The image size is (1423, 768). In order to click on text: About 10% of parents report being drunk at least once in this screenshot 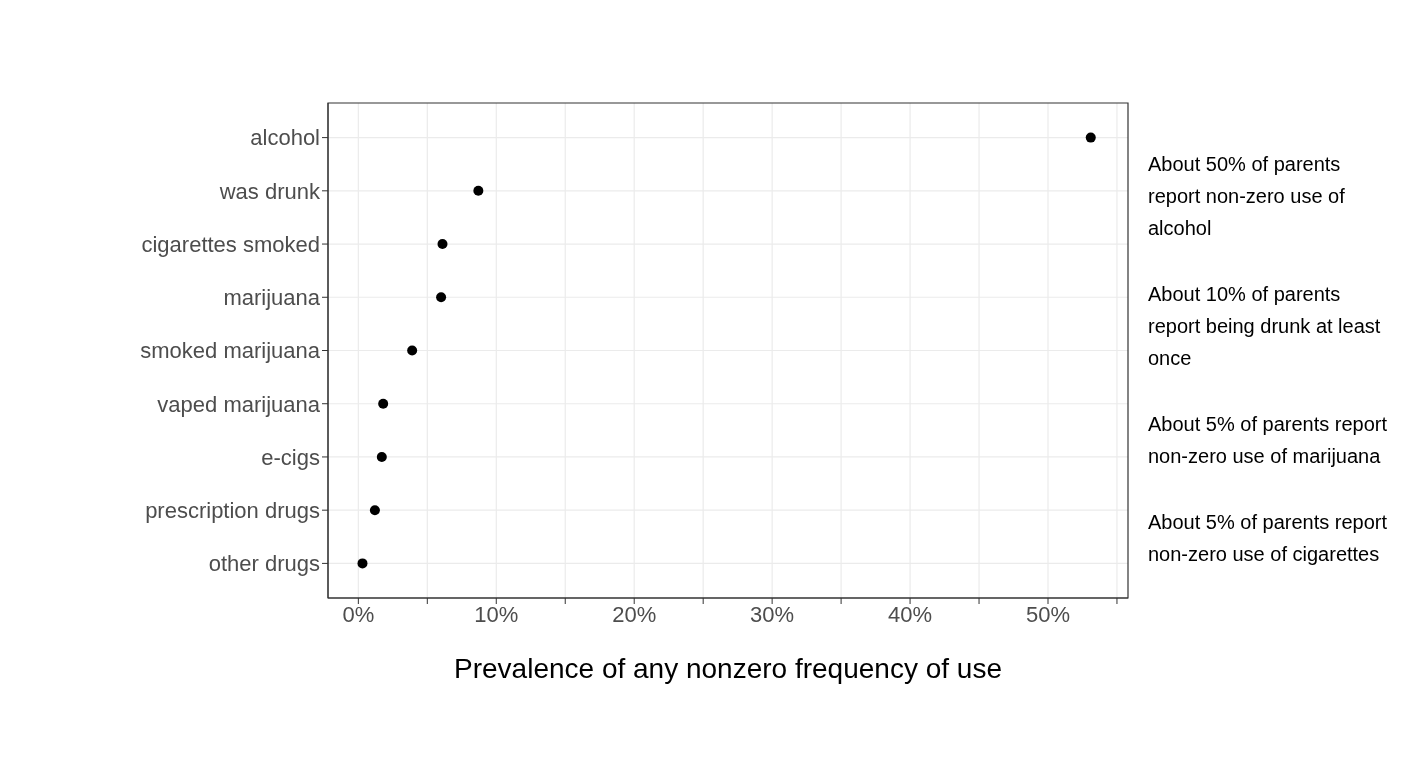, I will do `click(1265, 326)`.